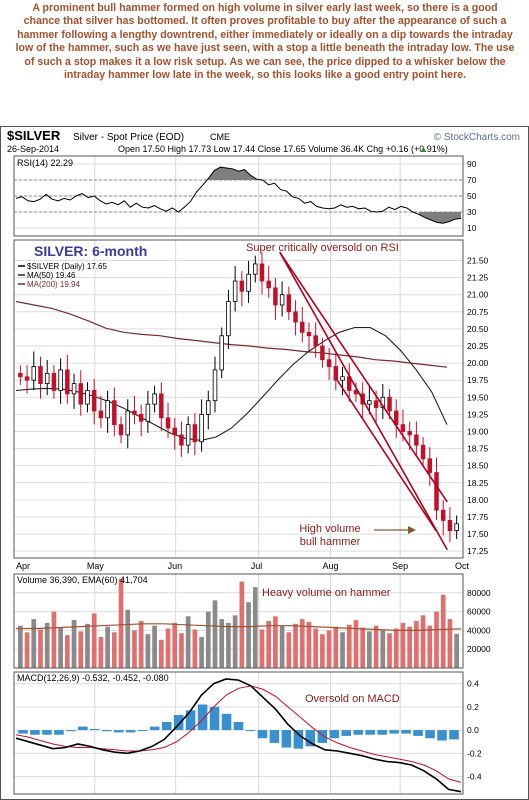 The image size is (529, 800). Describe the element at coordinates (439, 218) in the screenshot. I see `rsi-oversold-fill` at that location.